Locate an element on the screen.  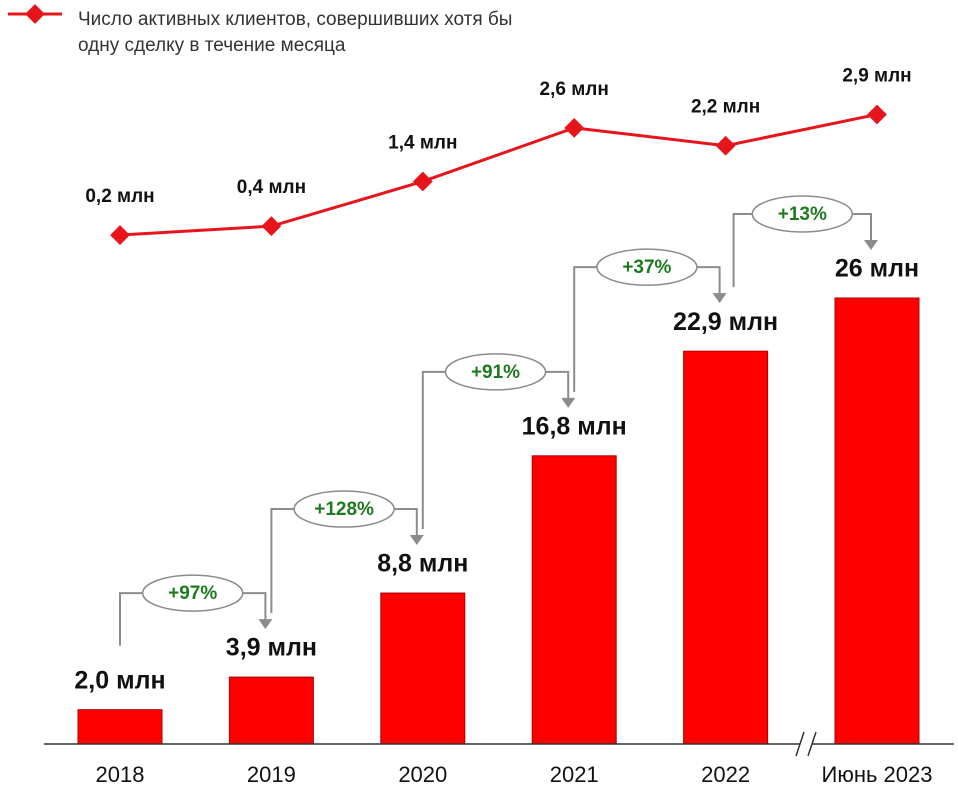
growth-label: +91% is located at coordinates (495, 372).